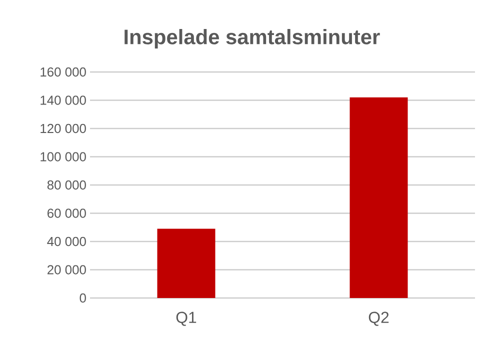 The image size is (480, 353). What do you see at coordinates (63, 129) in the screenshot?
I see `y-tick-label: 120 000` at bounding box center [63, 129].